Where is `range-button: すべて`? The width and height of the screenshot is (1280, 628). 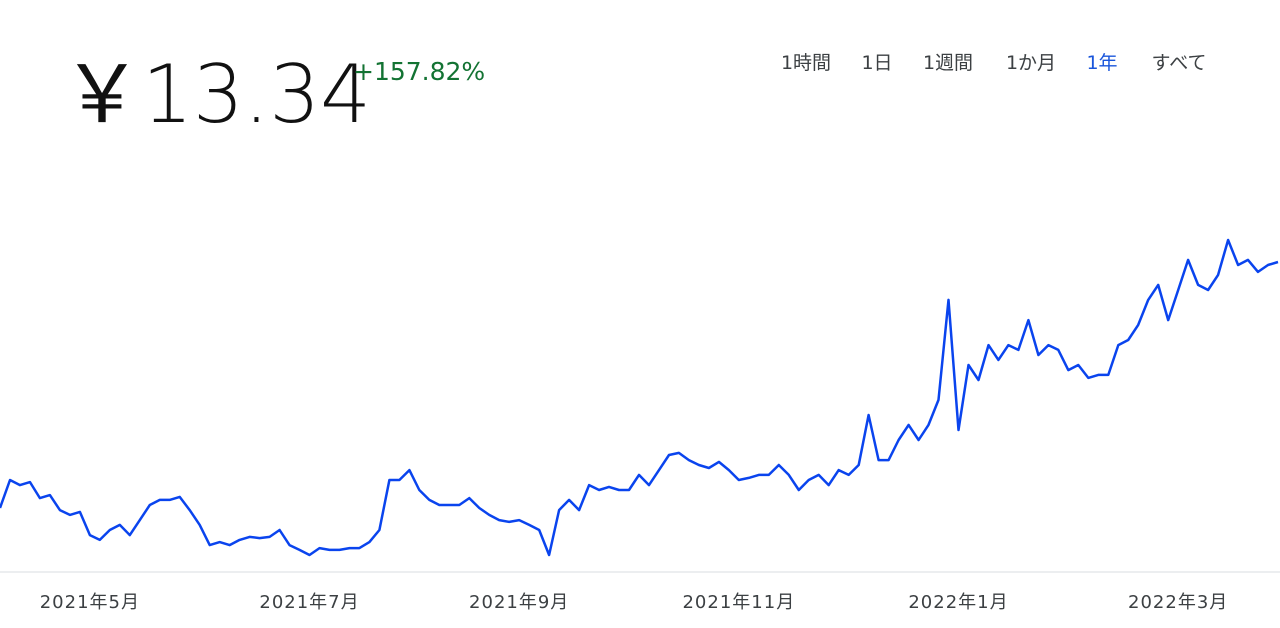
range-button: すべて is located at coordinates (1179, 63).